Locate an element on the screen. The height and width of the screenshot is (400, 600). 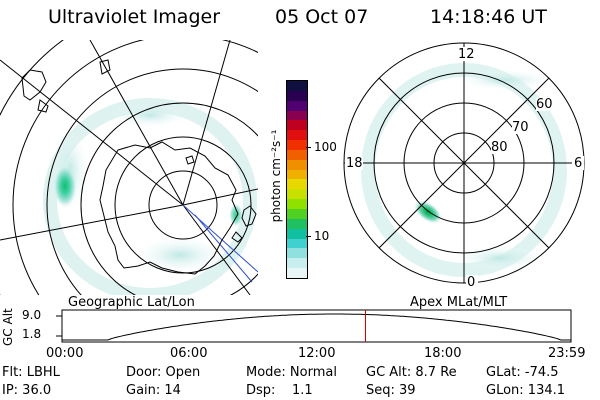
altitude-curve is located at coordinates (316, 327).